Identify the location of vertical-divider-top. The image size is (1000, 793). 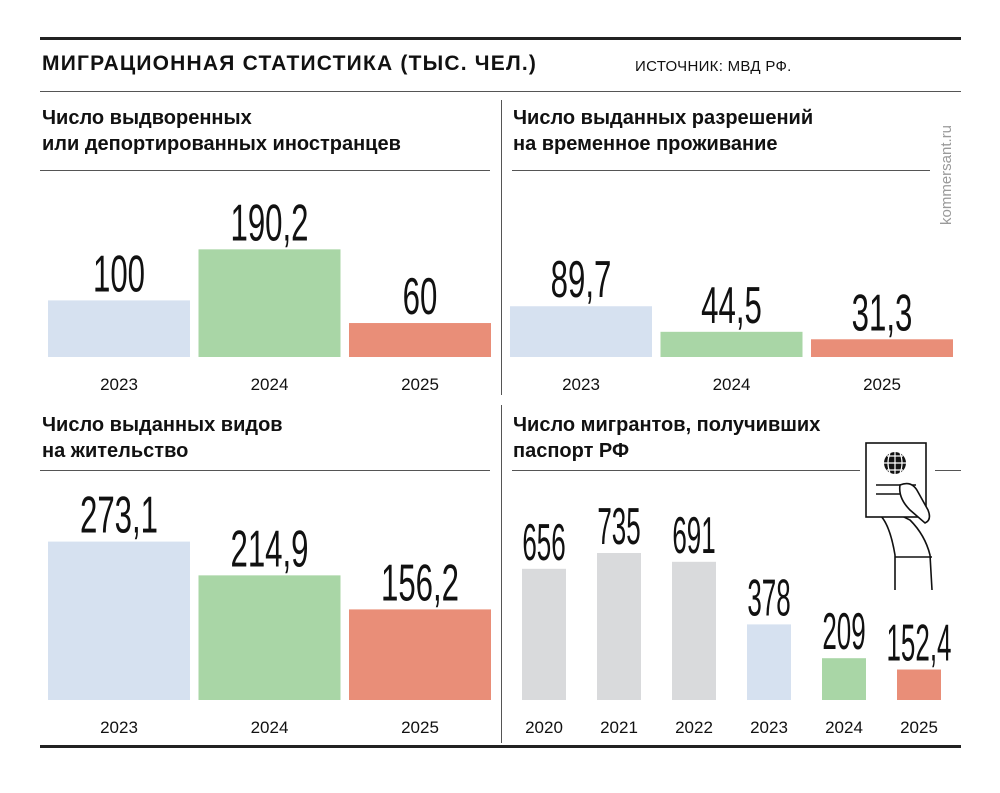
(501, 247).